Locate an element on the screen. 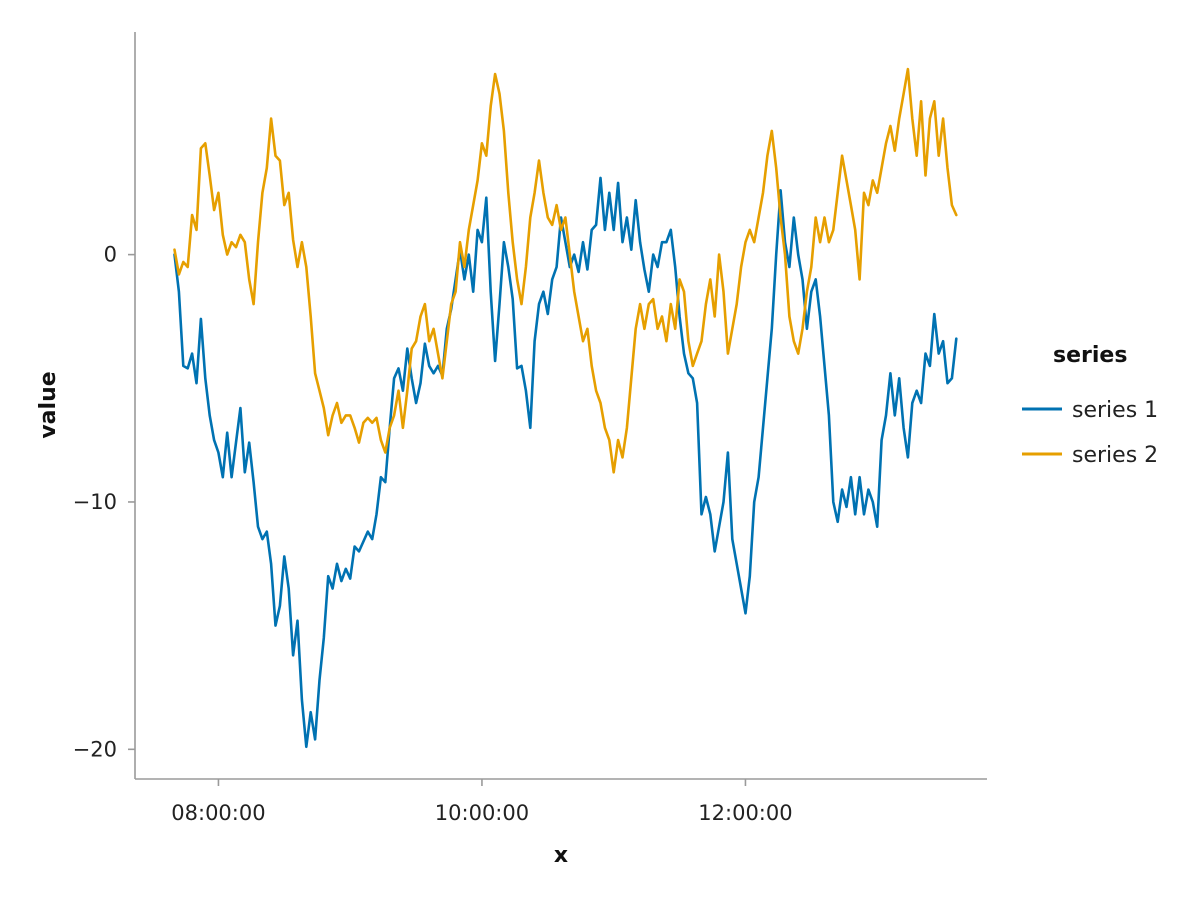  legend-title: series is located at coordinates (1090, 355).